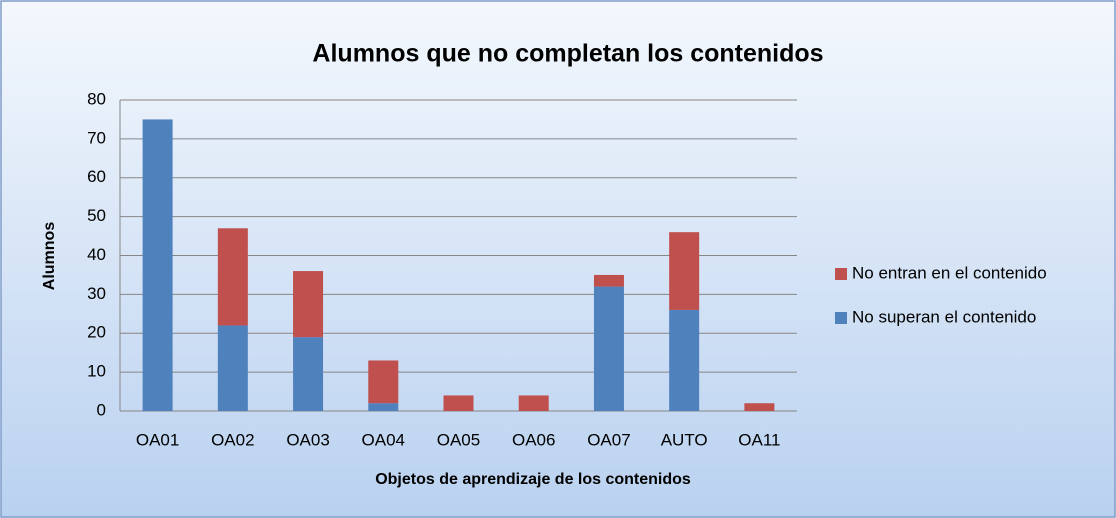 The width and height of the screenshot is (1116, 518). What do you see at coordinates (101, 409) in the screenshot?
I see `y-tick-label: 0` at bounding box center [101, 409].